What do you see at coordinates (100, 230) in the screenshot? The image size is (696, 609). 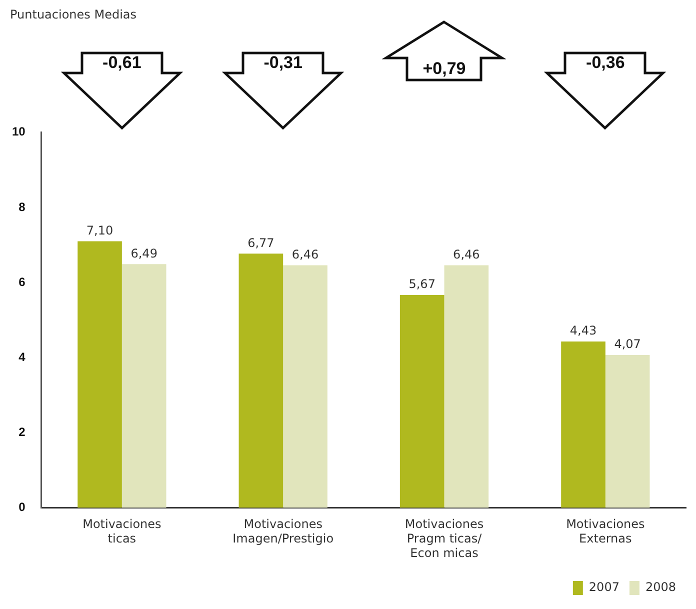 I see `data-label: 7,10` at bounding box center [100, 230].